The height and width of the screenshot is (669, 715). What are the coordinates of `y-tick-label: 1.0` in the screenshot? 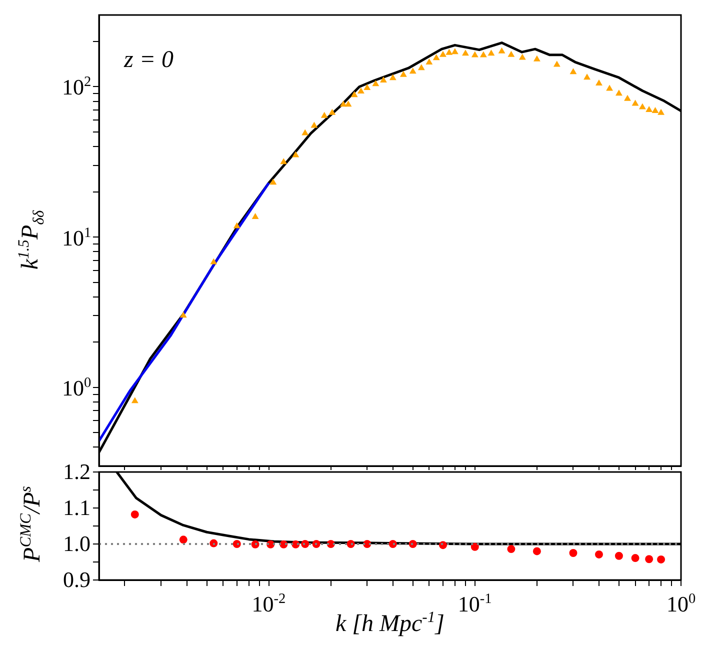 It's located at (76, 543).